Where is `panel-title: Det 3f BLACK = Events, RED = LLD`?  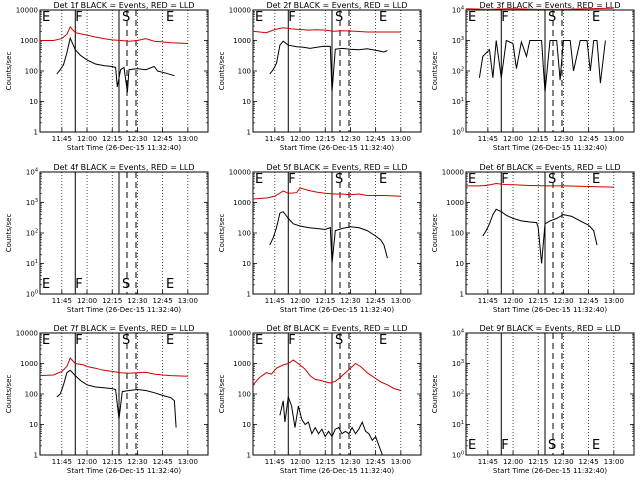 panel-title: Det 3f BLACK = Events, RED = LLD is located at coordinates (549, 5).